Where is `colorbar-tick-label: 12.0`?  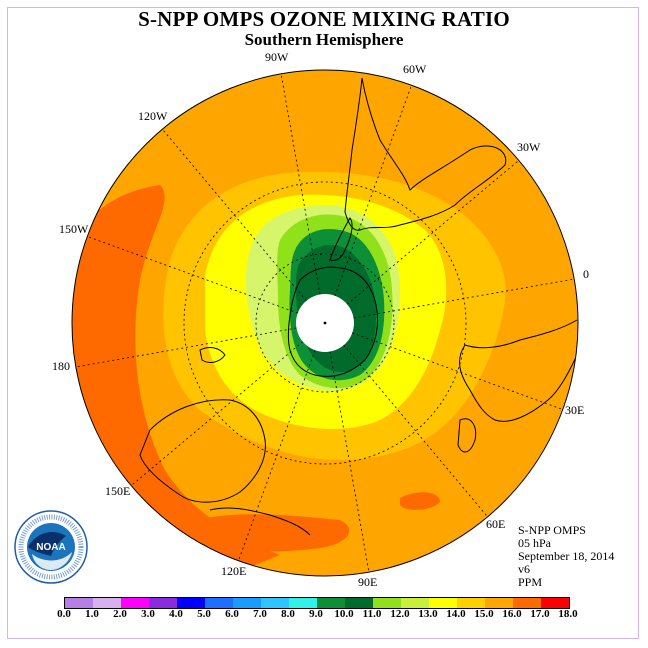
colorbar-tick-label: 12.0 is located at coordinates (400, 614).